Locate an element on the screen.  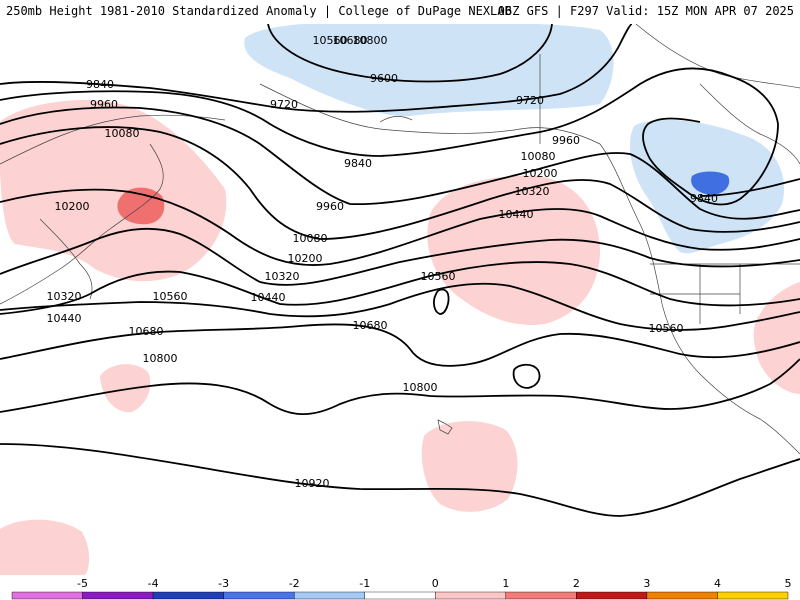
colorbar-swatch-pos1 is located at coordinates (471, 595).